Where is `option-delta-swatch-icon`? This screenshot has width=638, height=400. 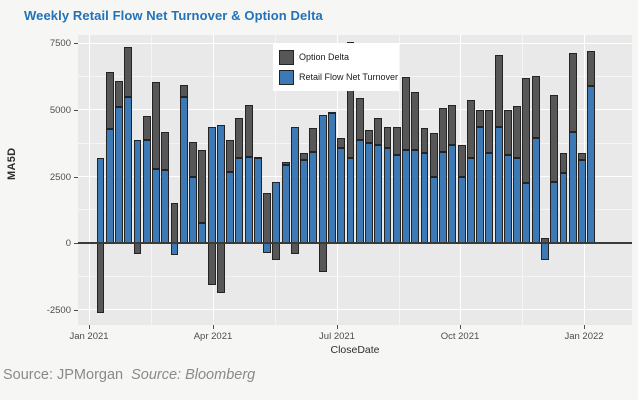
option-delta-swatch-icon is located at coordinates (286, 57).